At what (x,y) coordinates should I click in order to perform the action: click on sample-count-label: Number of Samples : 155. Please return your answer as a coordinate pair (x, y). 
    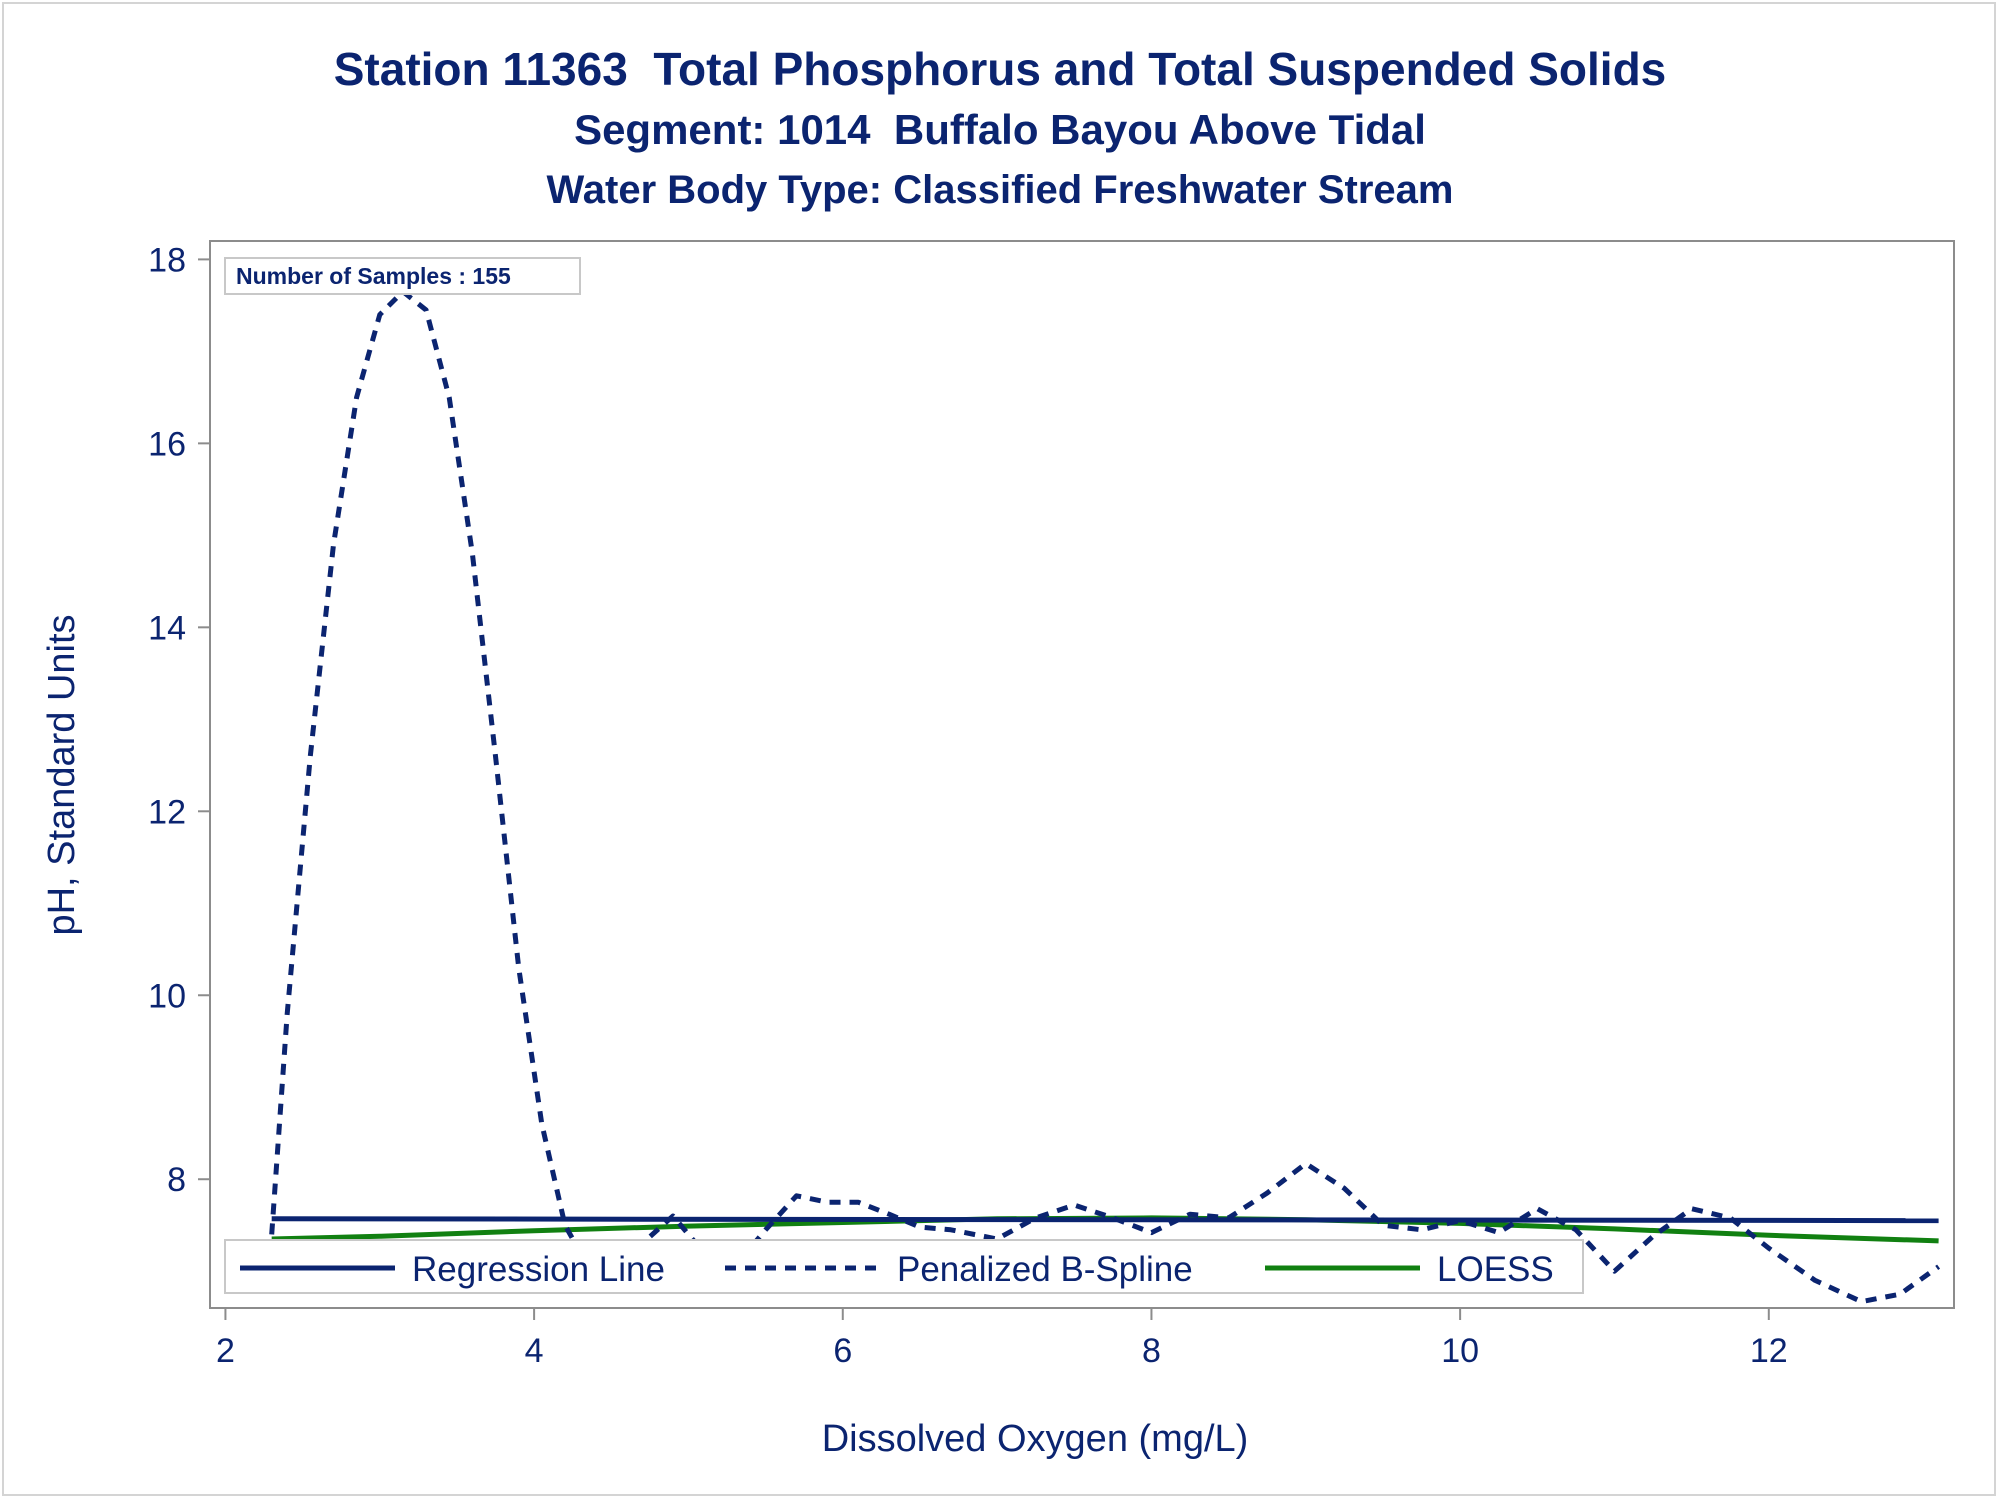
    Looking at the image, I should click on (373, 276).